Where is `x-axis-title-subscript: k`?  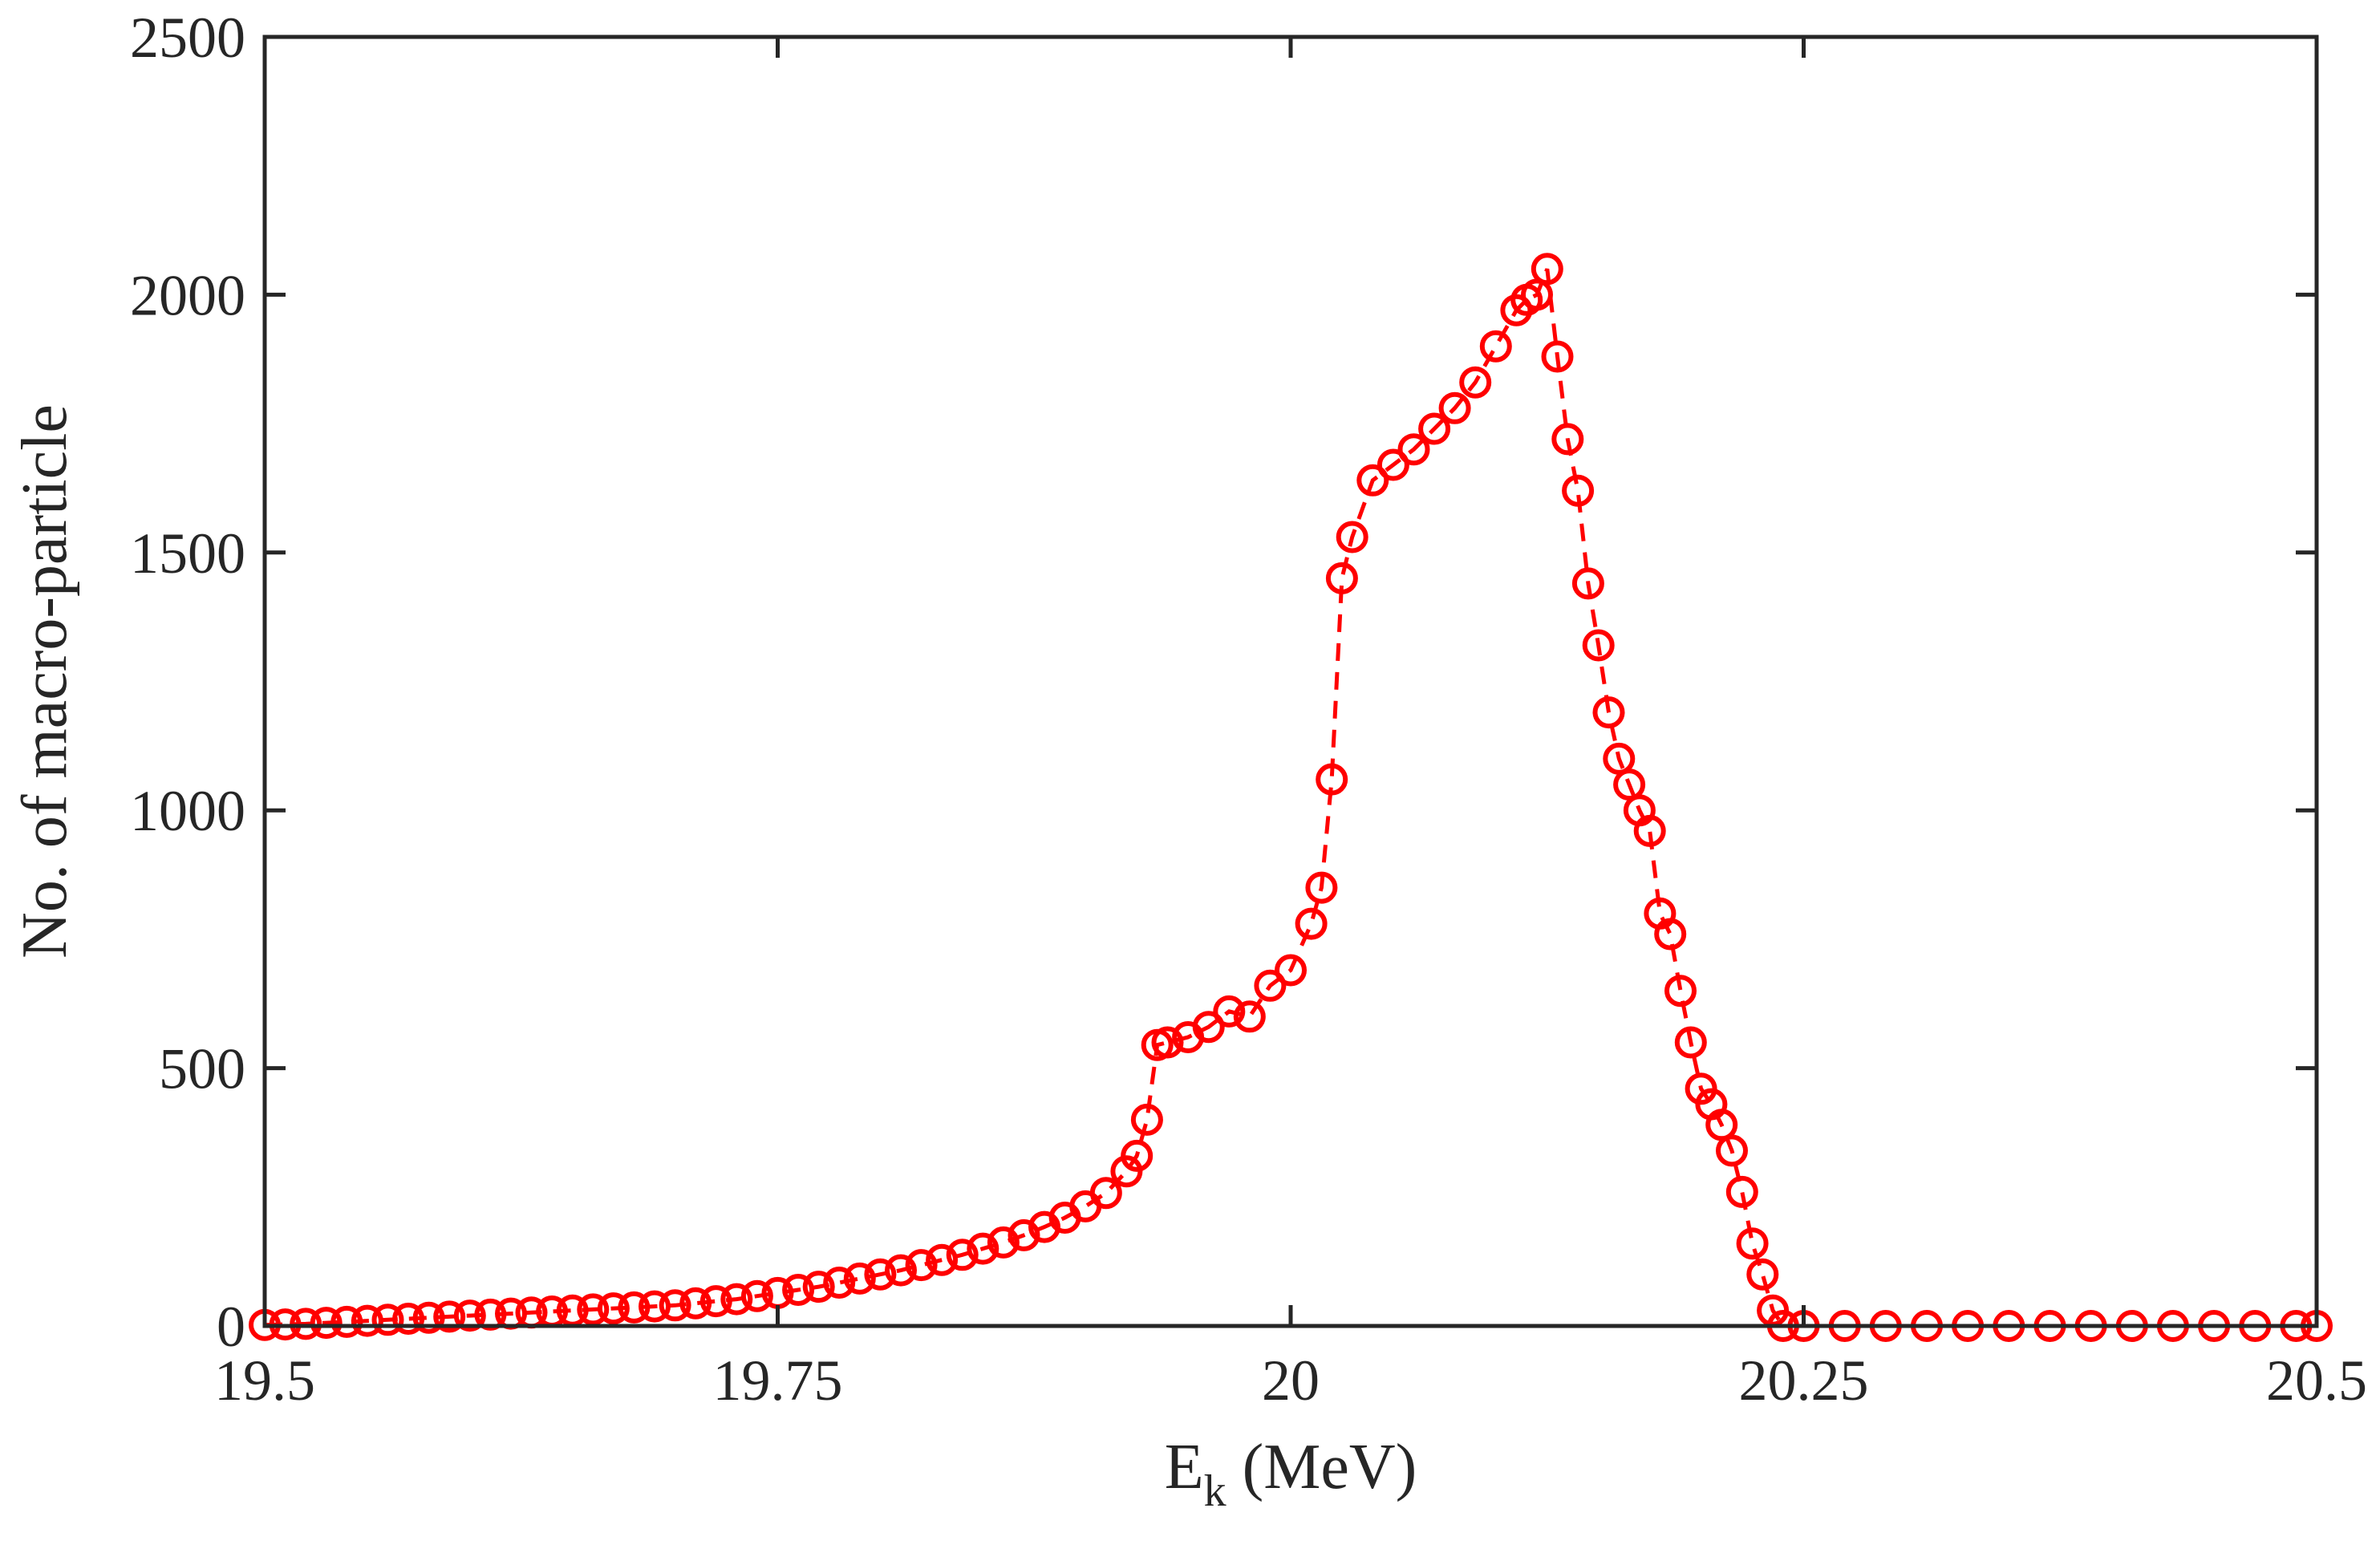
x-axis-title-subscript: k is located at coordinates (1215, 1491).